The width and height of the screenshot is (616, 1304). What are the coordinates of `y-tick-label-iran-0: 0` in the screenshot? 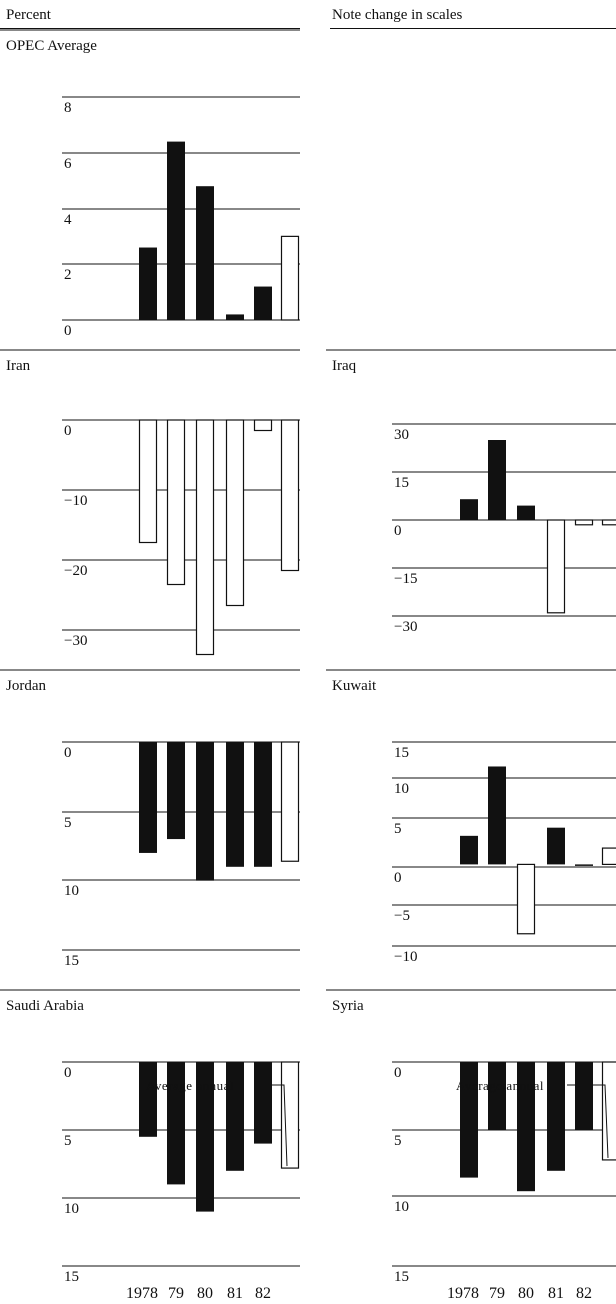 It's located at (68, 431).